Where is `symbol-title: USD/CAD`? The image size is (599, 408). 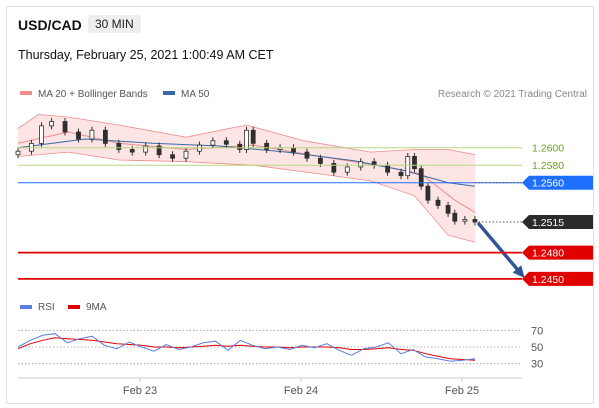 symbol-title: USD/CAD is located at coordinates (50, 25).